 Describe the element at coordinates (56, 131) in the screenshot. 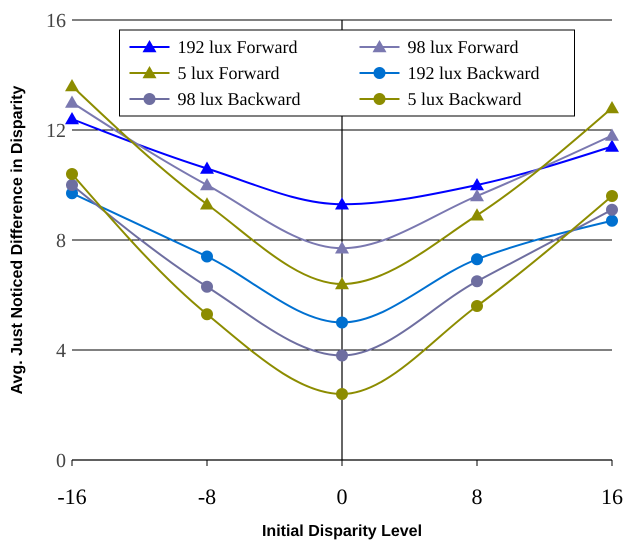

I see `y-tick-label: 12` at that location.